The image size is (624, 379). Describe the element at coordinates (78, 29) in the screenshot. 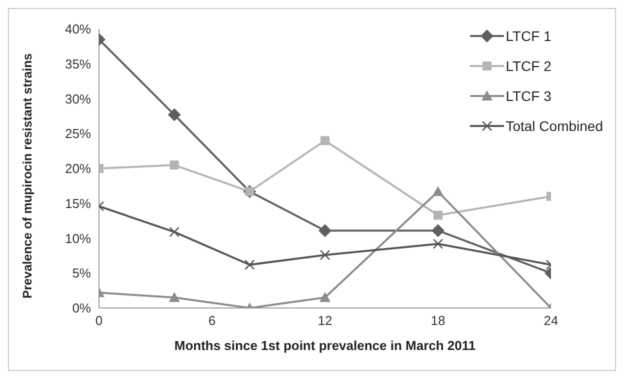

I see `y-tick-label: 40%` at that location.